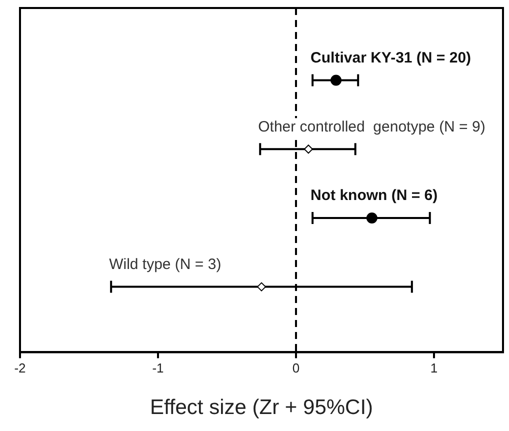 The width and height of the screenshot is (509, 431). I want to click on y-tick-label: Not known (N = 6), so click(374, 195).